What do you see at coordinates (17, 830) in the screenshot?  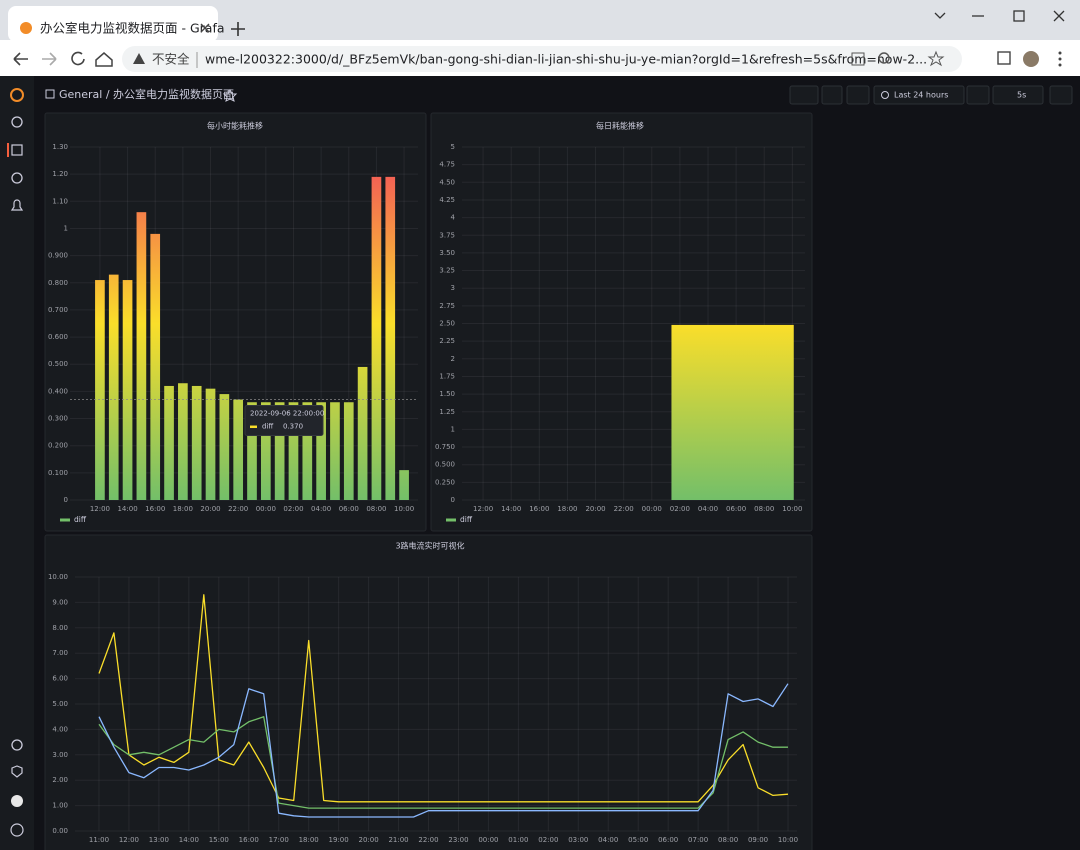 I see `help-icon` at bounding box center [17, 830].